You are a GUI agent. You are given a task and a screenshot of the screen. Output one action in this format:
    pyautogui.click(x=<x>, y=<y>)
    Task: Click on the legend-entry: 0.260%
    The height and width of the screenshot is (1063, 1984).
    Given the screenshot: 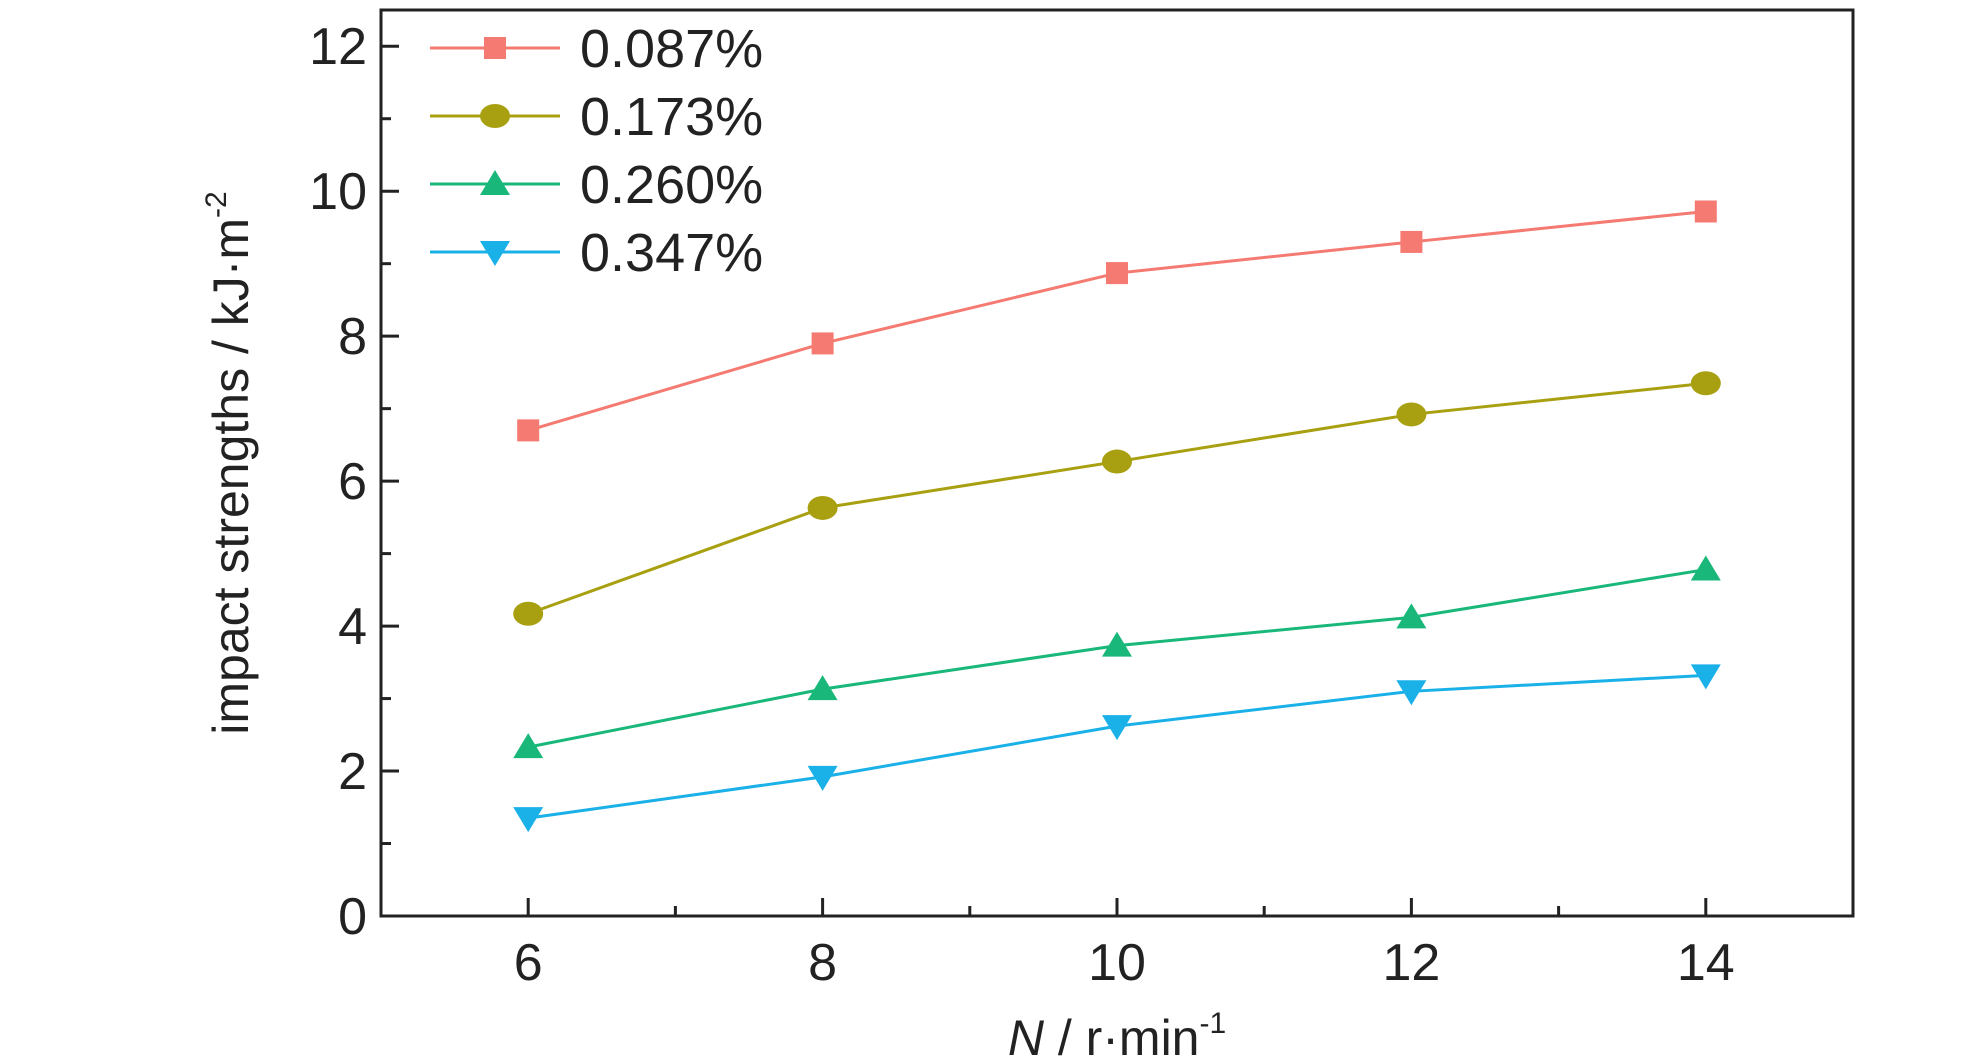 What is the action you would take?
    pyautogui.click(x=596, y=185)
    